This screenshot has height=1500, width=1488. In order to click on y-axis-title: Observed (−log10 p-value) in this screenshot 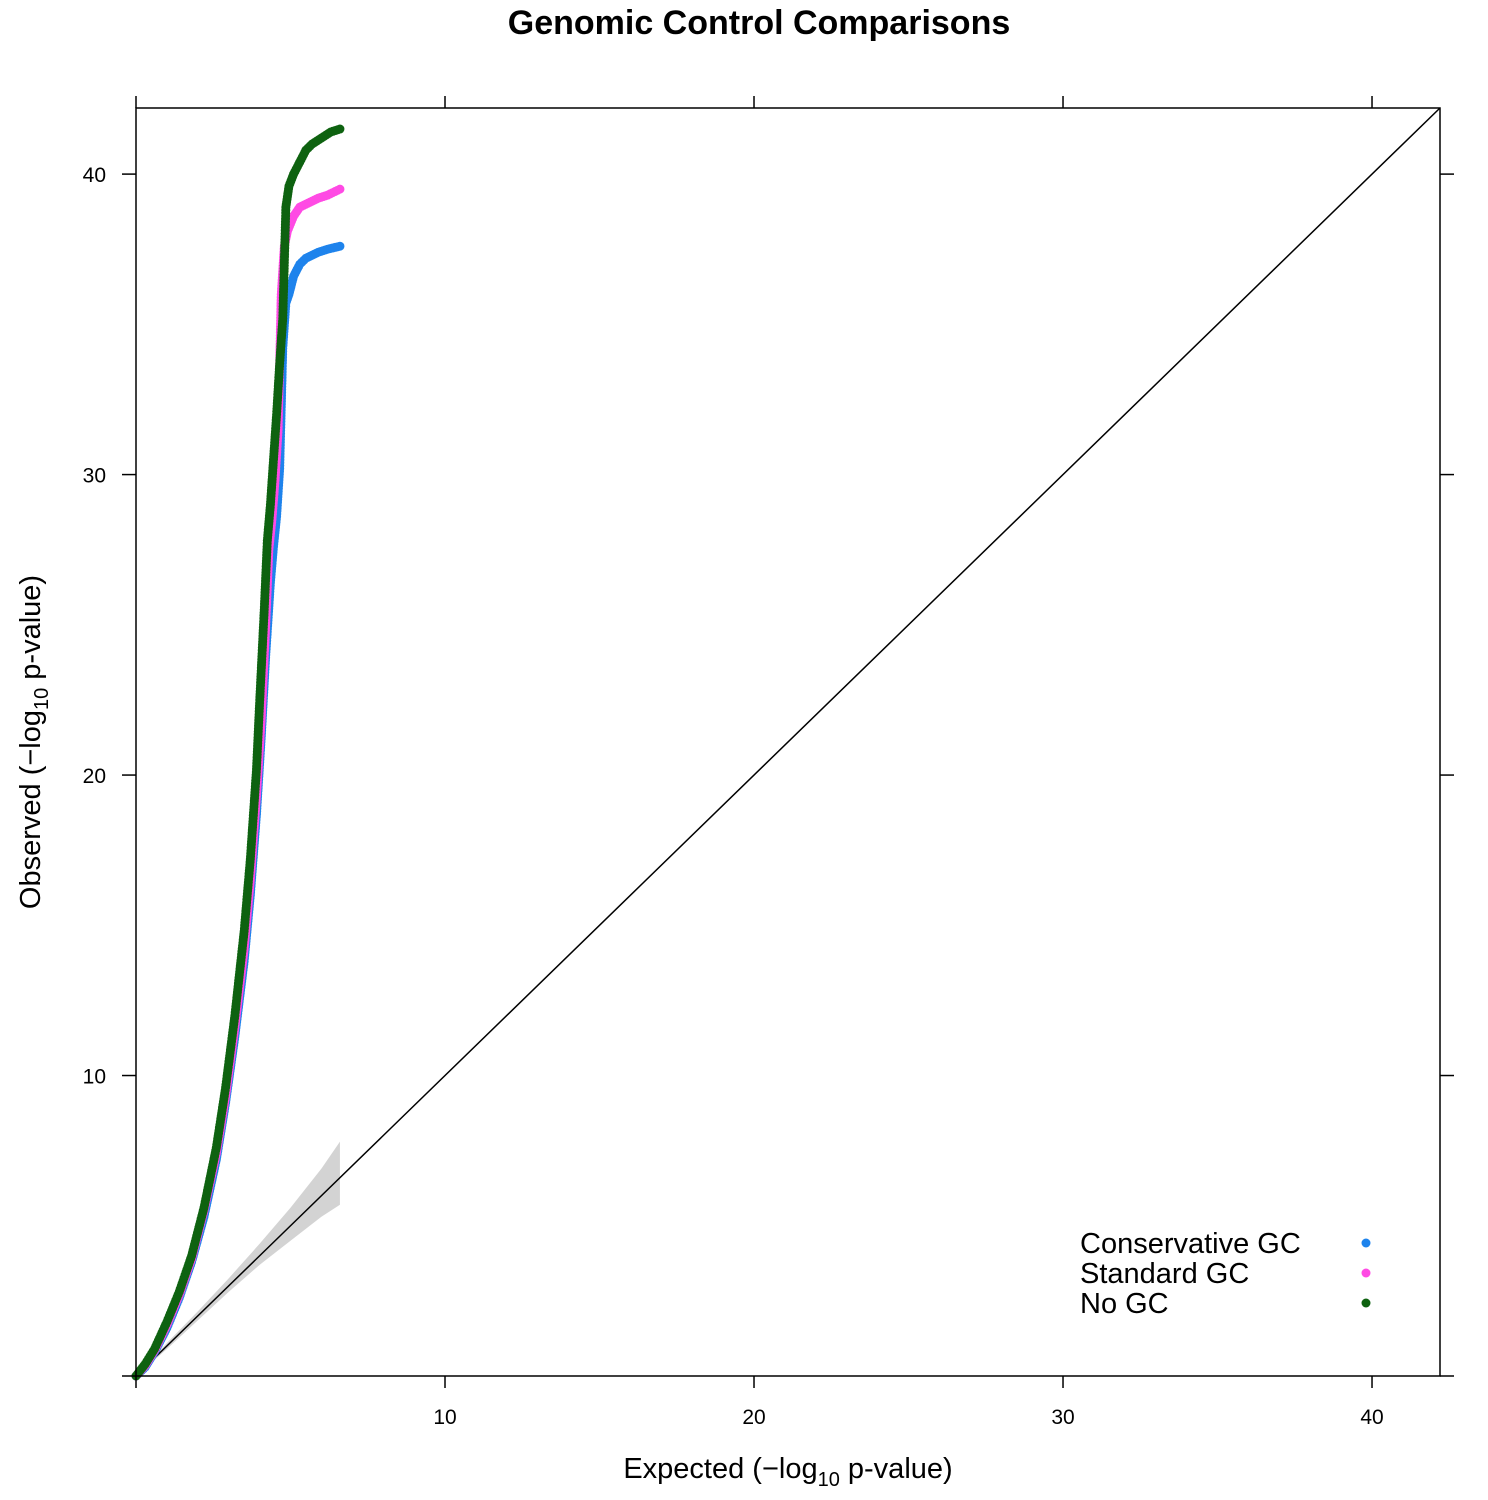, I will do `click(34, 742)`.